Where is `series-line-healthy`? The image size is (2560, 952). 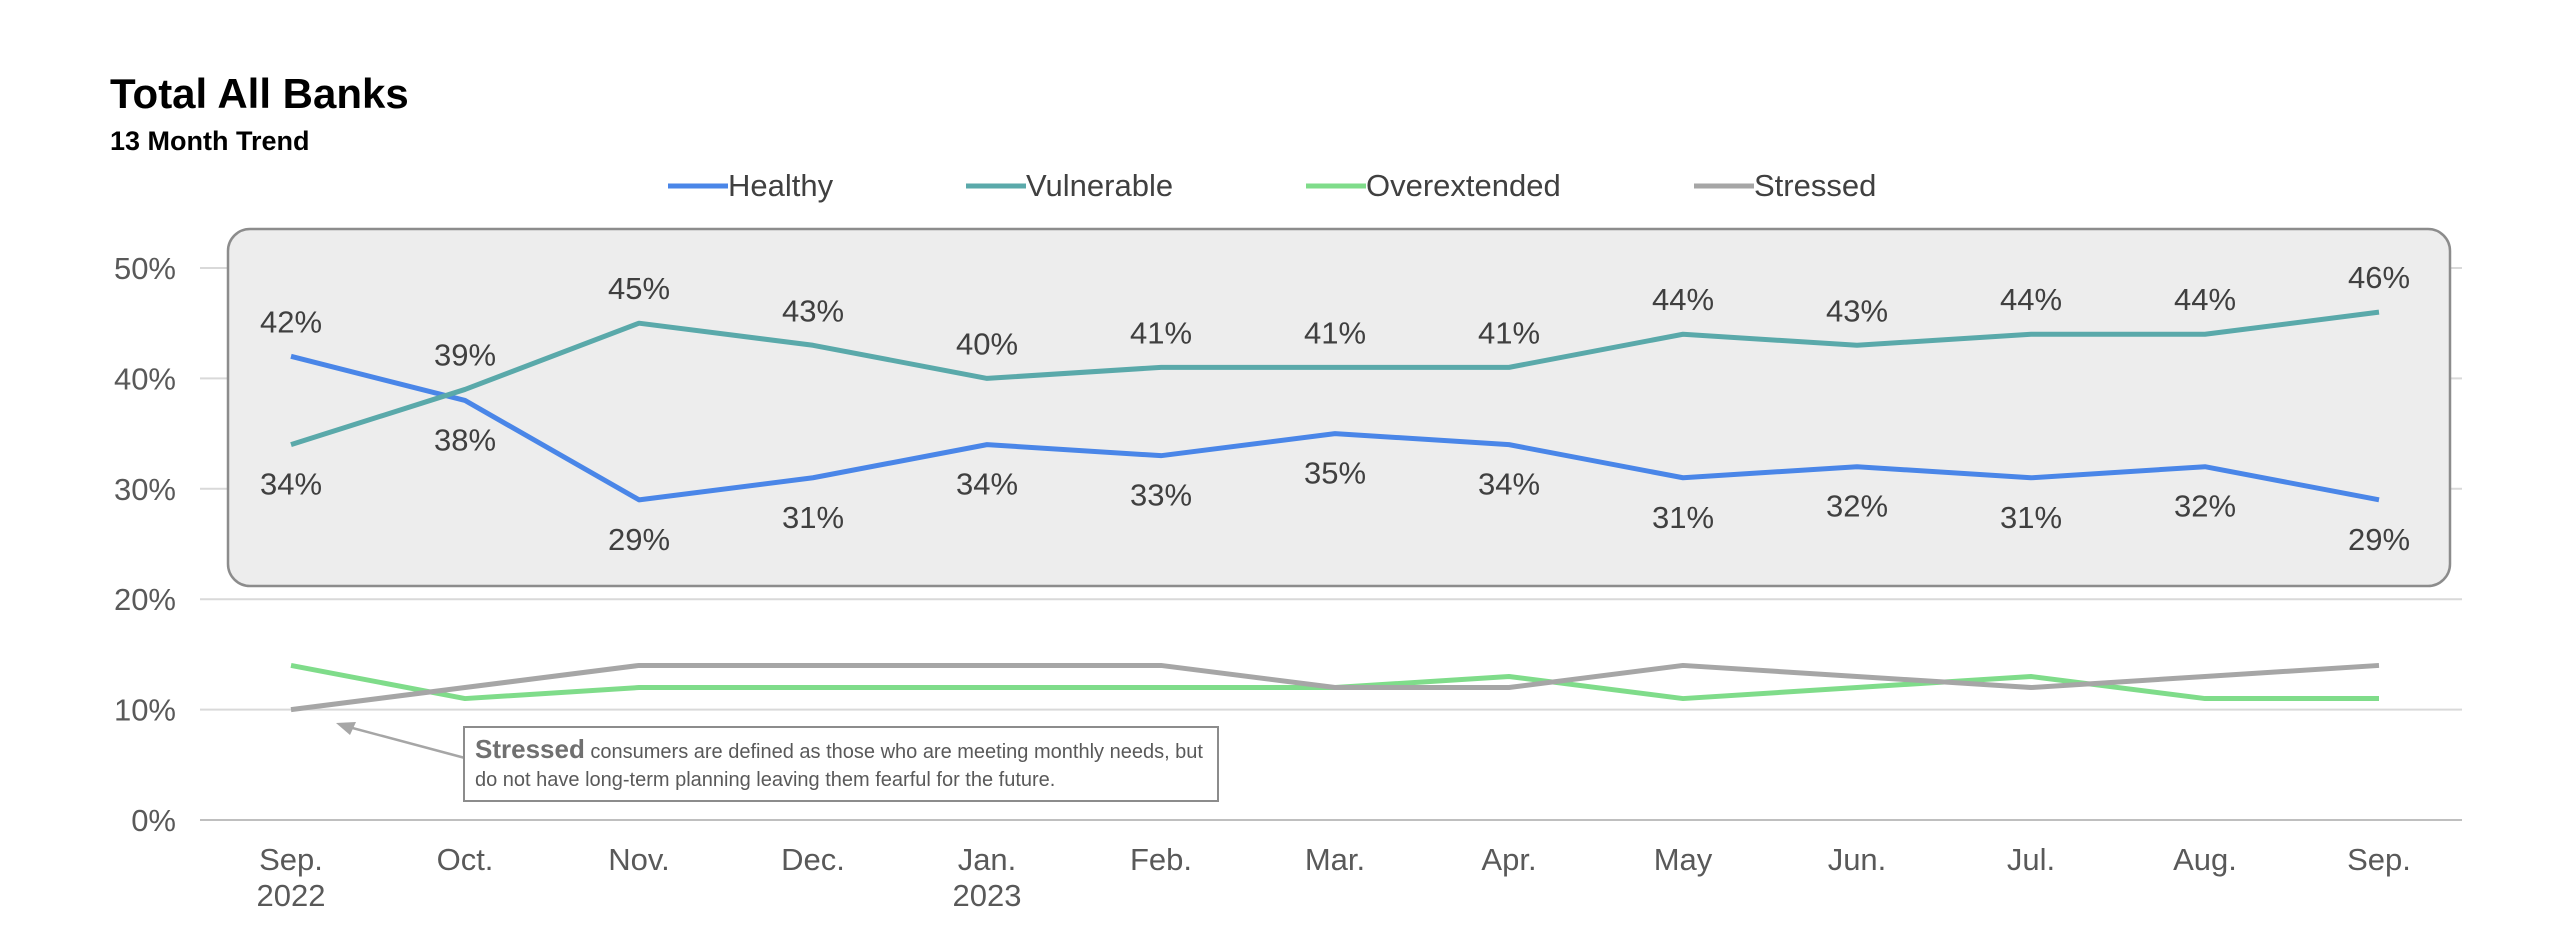 series-line-healthy is located at coordinates (1335, 428).